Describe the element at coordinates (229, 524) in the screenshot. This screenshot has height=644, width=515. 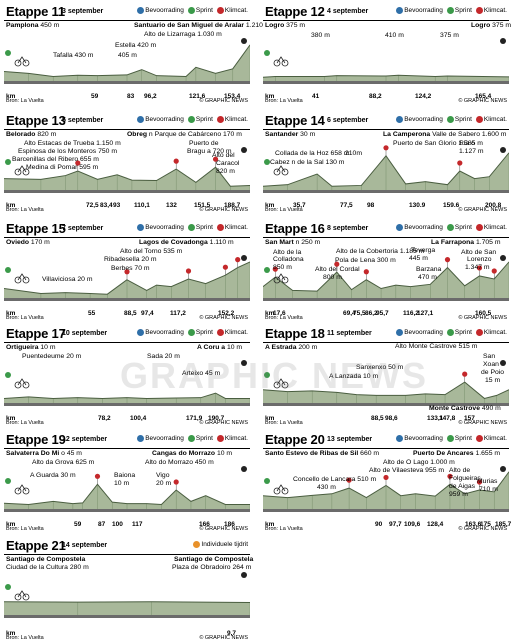
I see `km-tick-label: 186` at that location.